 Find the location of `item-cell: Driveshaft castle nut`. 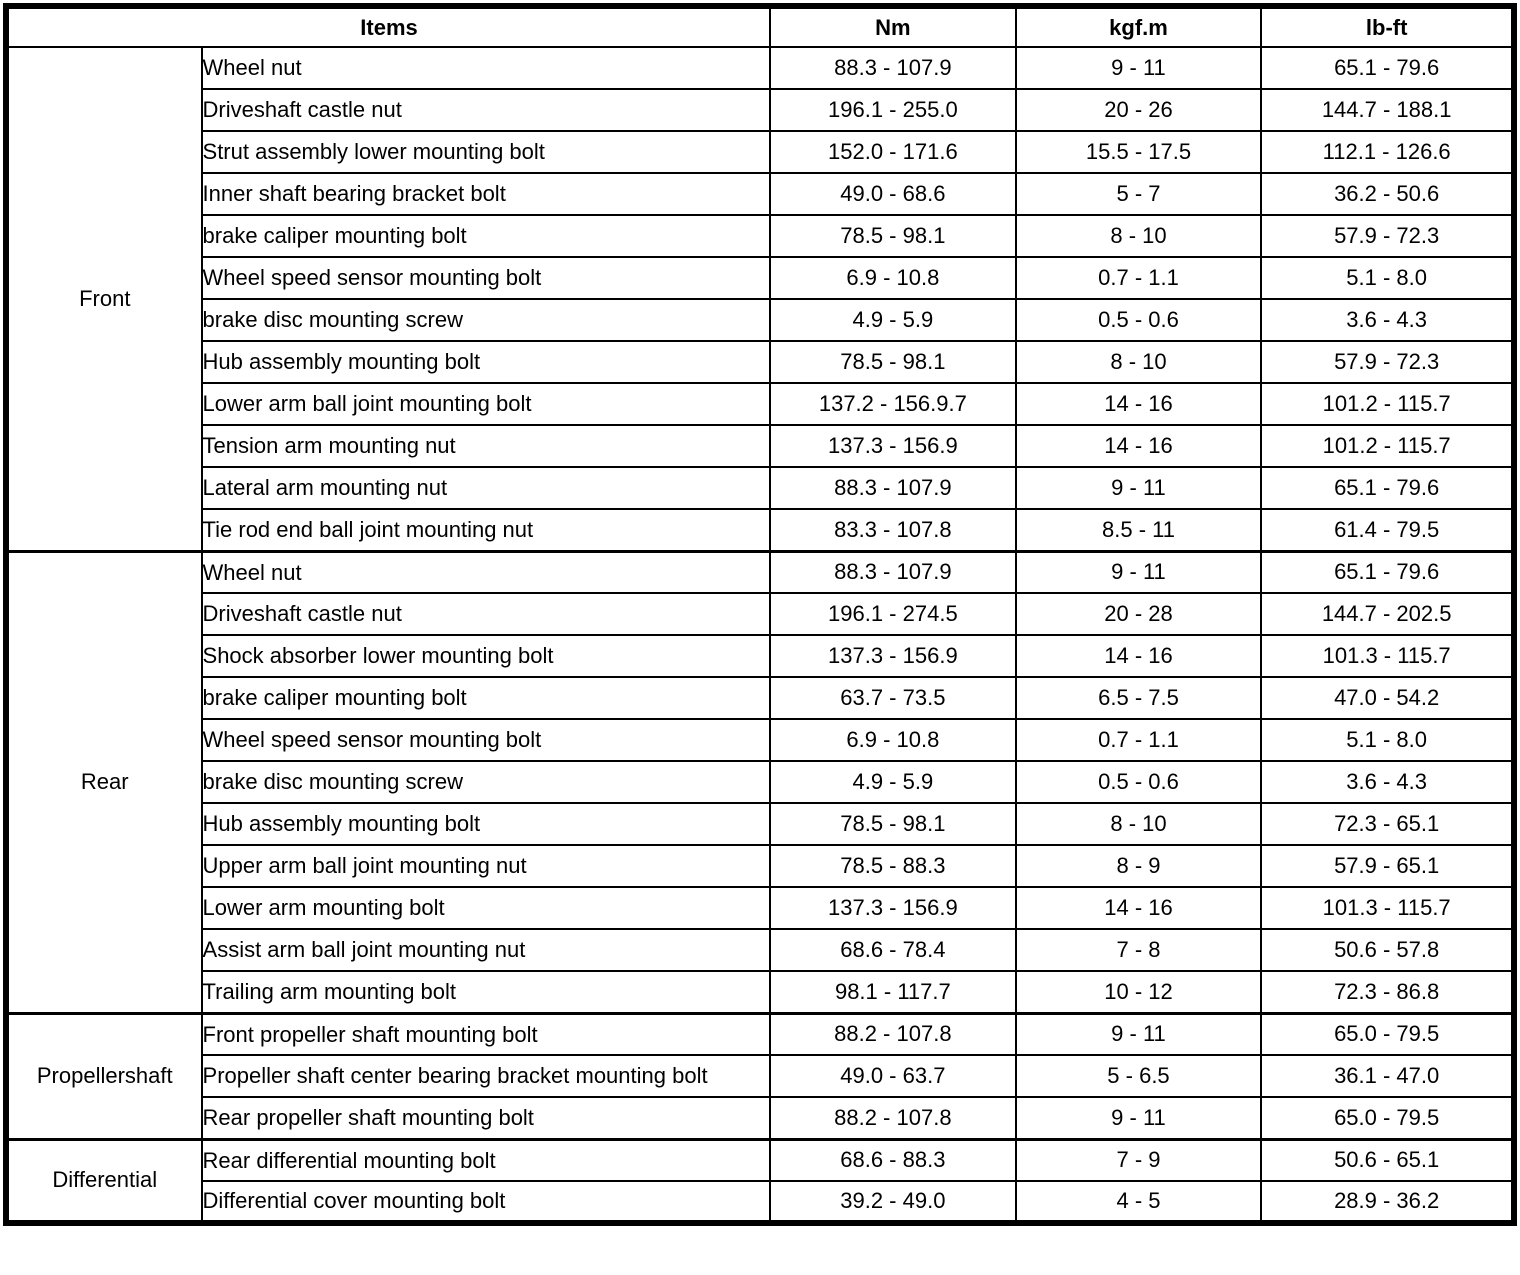

item-cell: Driveshaft castle nut is located at coordinates (486, 614).